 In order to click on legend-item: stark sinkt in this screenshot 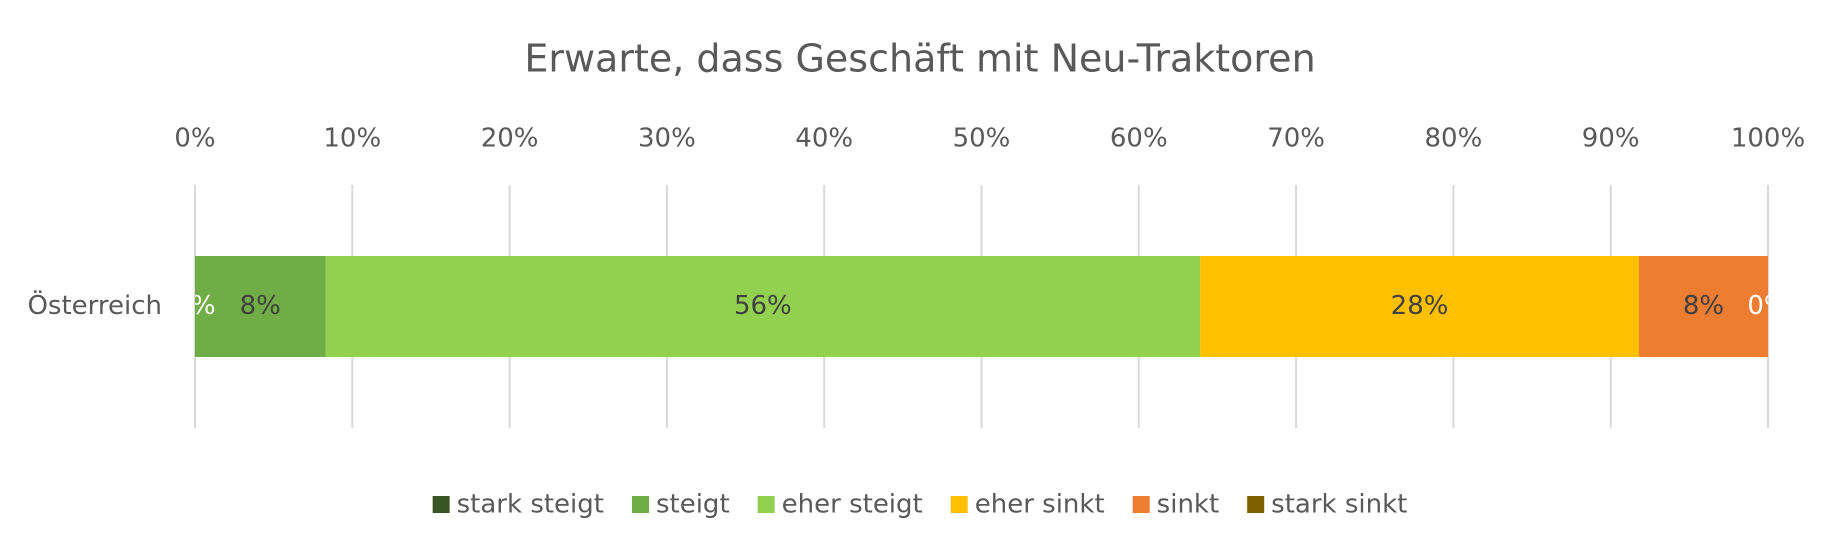, I will do `click(1327, 505)`.